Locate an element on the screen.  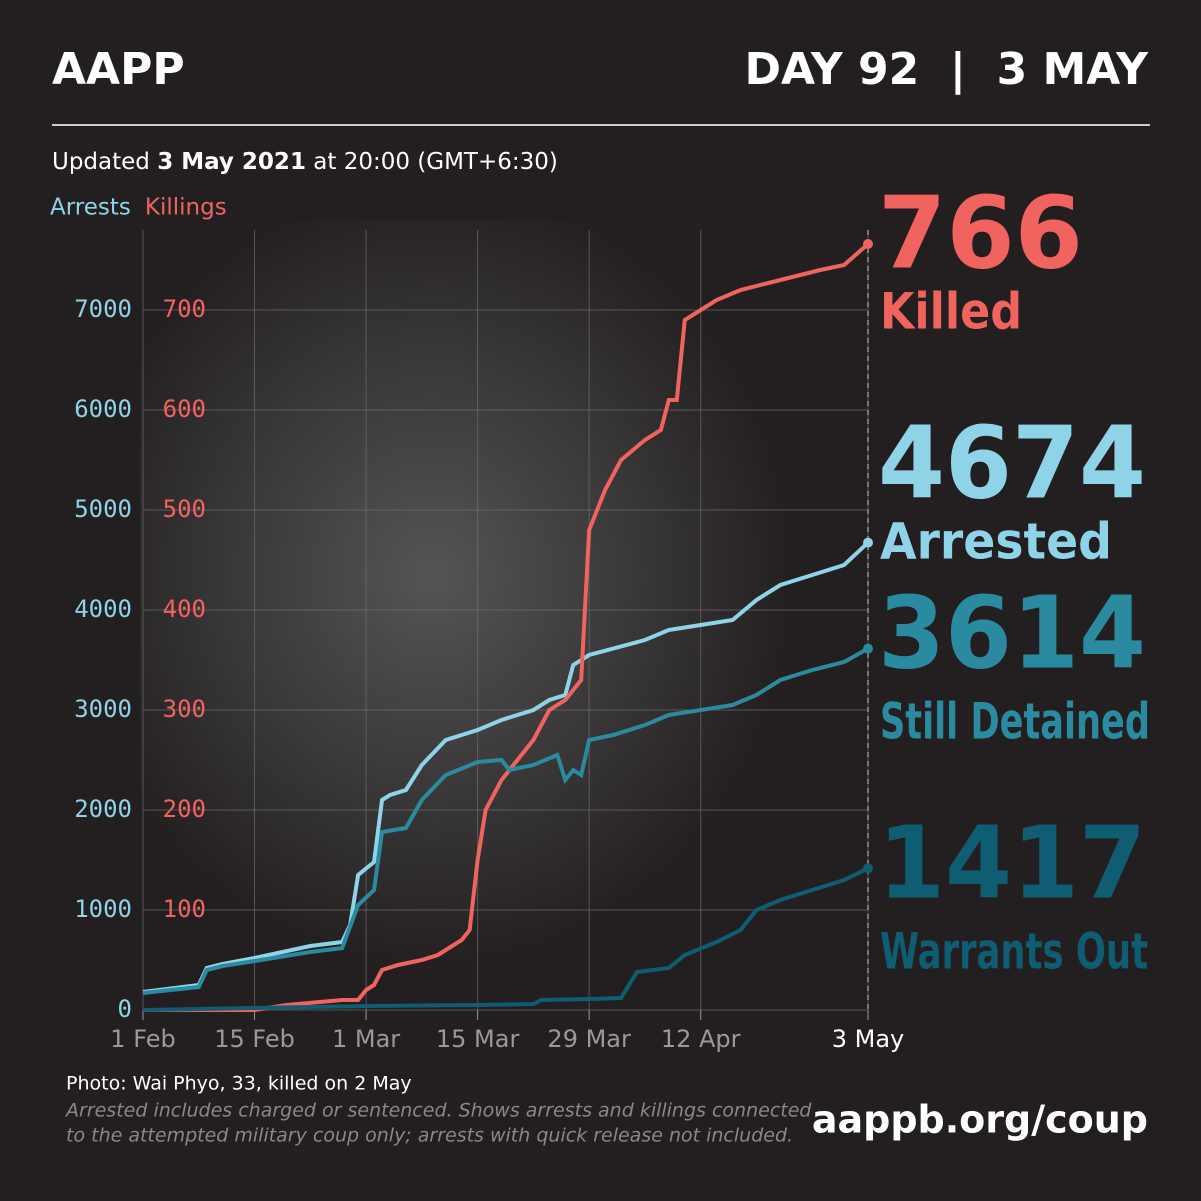
x-tick-label: 1 Mar is located at coordinates (366, 1039).